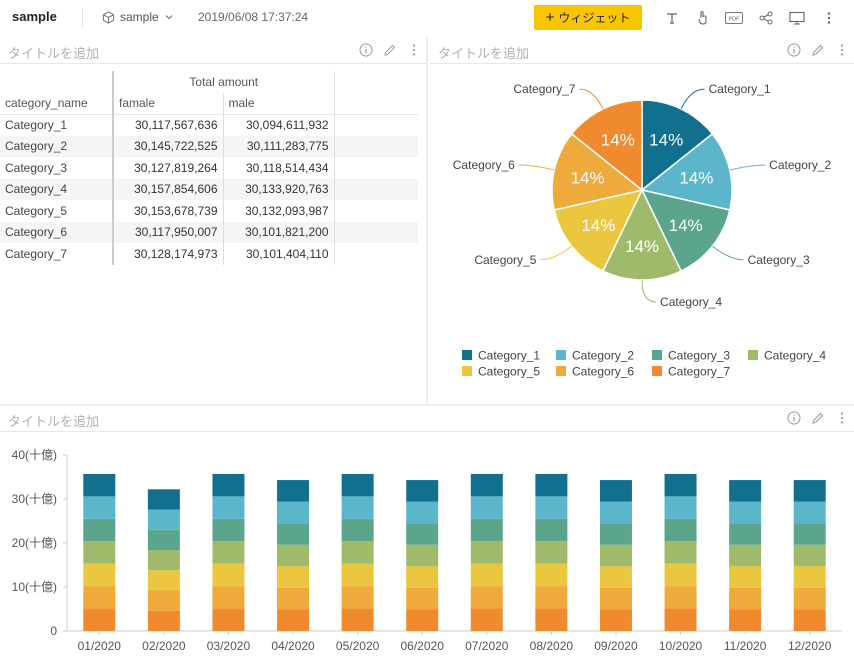  Describe the element at coordinates (278, 103) in the screenshot. I see `column-header-male: male` at that location.